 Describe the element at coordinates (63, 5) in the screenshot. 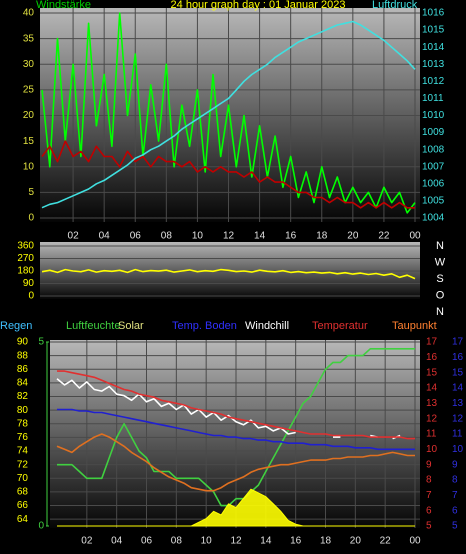

I see `y-axis-label: Windstärke` at that location.